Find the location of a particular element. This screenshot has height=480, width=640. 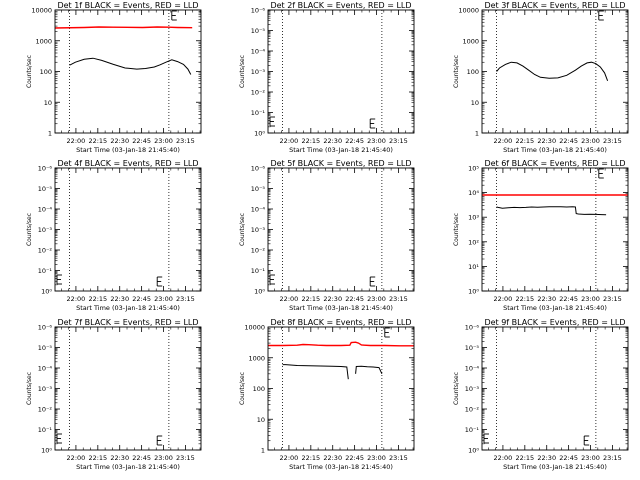

panel-title: Det 5f BLACK = Events, RED = LLD is located at coordinates (340, 163).